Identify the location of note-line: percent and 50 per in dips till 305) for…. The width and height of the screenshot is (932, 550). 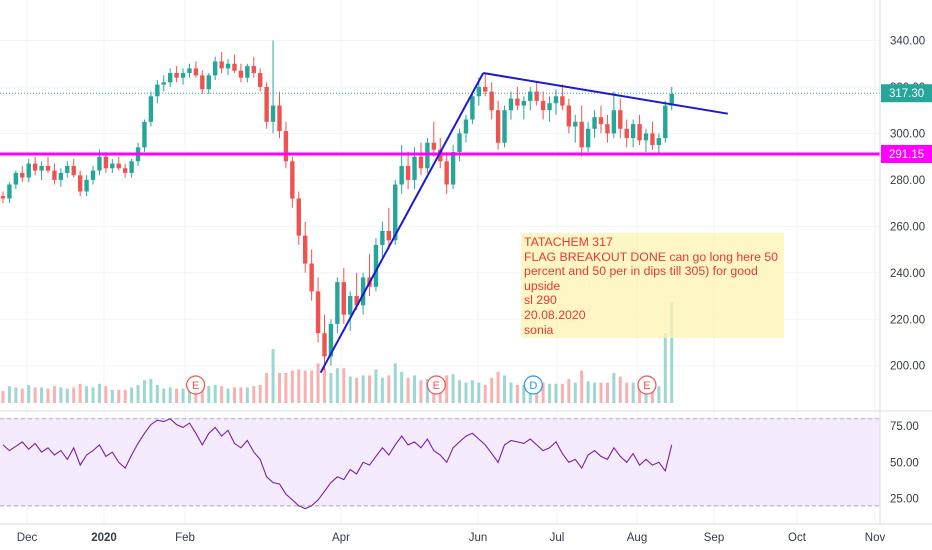
(641, 271).